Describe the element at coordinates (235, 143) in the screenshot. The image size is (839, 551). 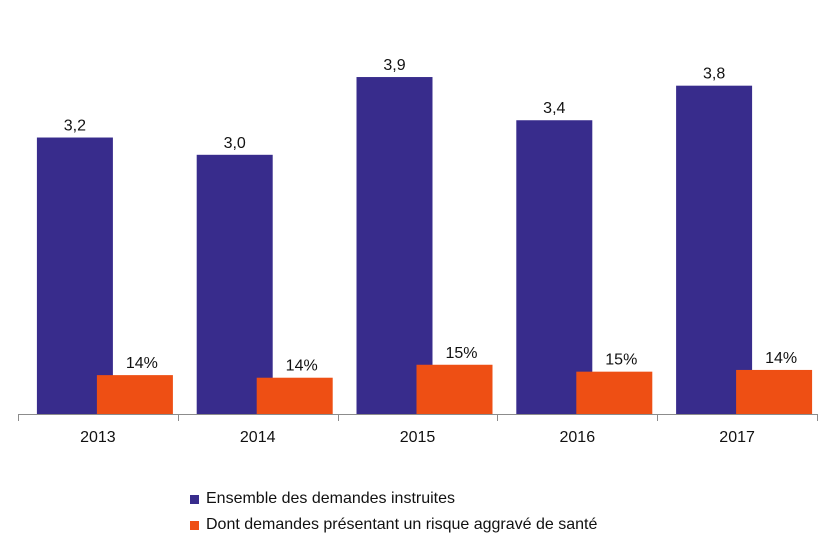
I see `data-label-total: 3,0` at that location.